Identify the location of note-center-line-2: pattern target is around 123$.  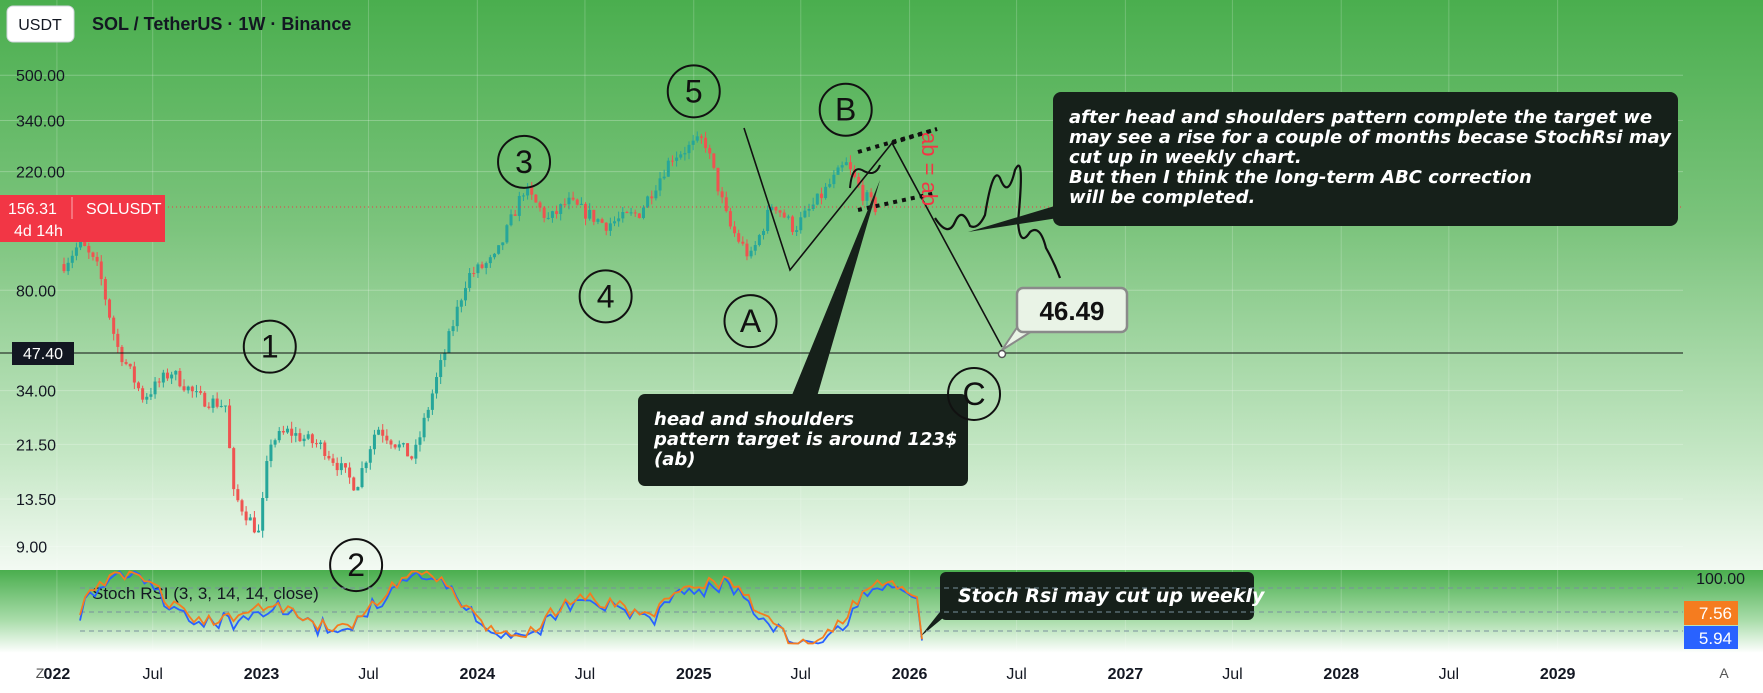
(805, 439).